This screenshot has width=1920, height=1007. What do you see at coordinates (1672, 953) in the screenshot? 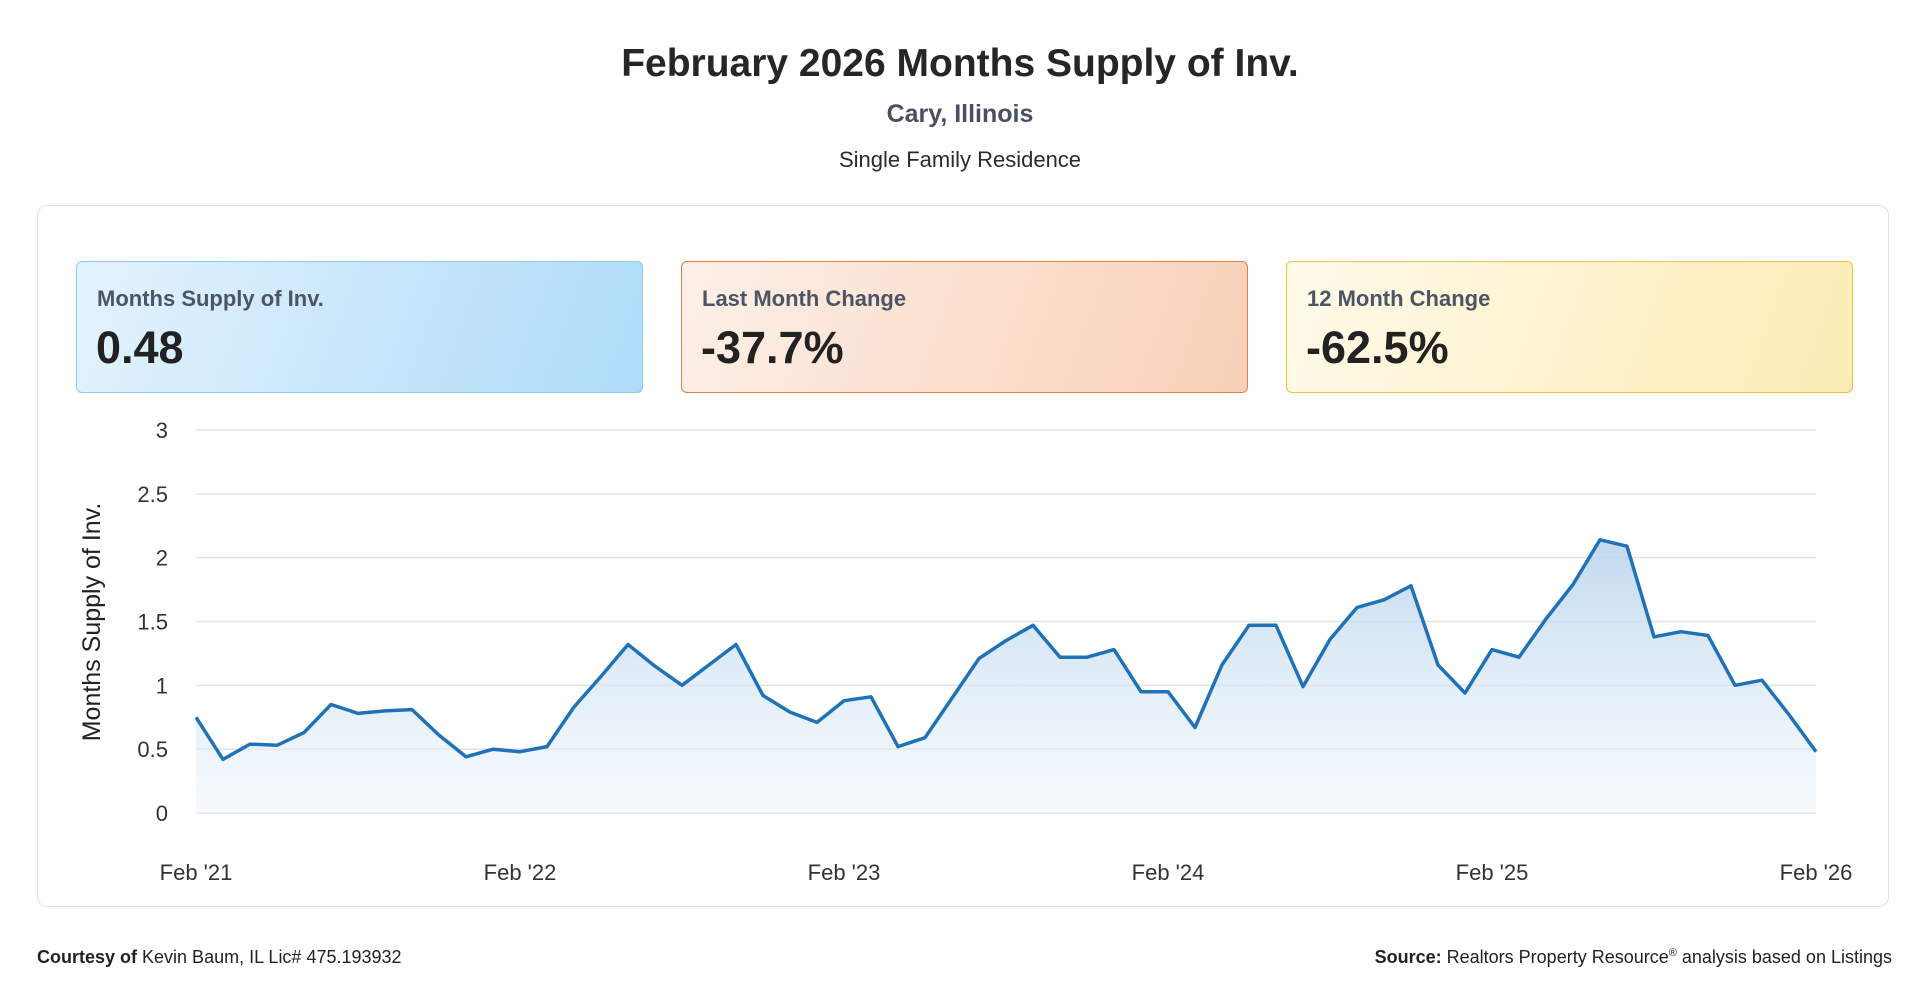
I see `registered-mark: ®` at bounding box center [1672, 953].